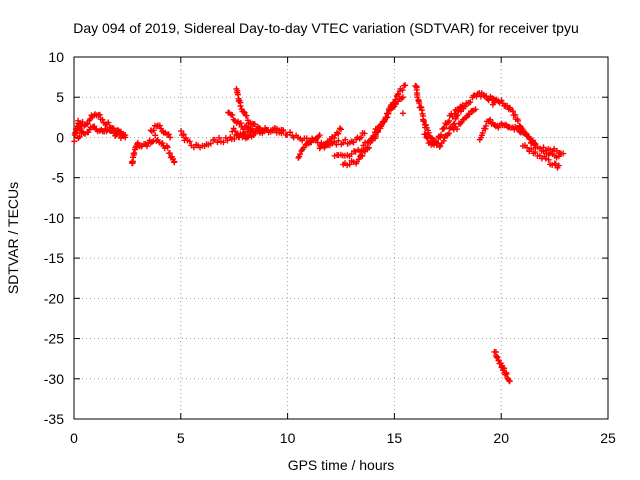  What do you see at coordinates (288, 438) in the screenshot?
I see `x-tick-label: 10` at bounding box center [288, 438].